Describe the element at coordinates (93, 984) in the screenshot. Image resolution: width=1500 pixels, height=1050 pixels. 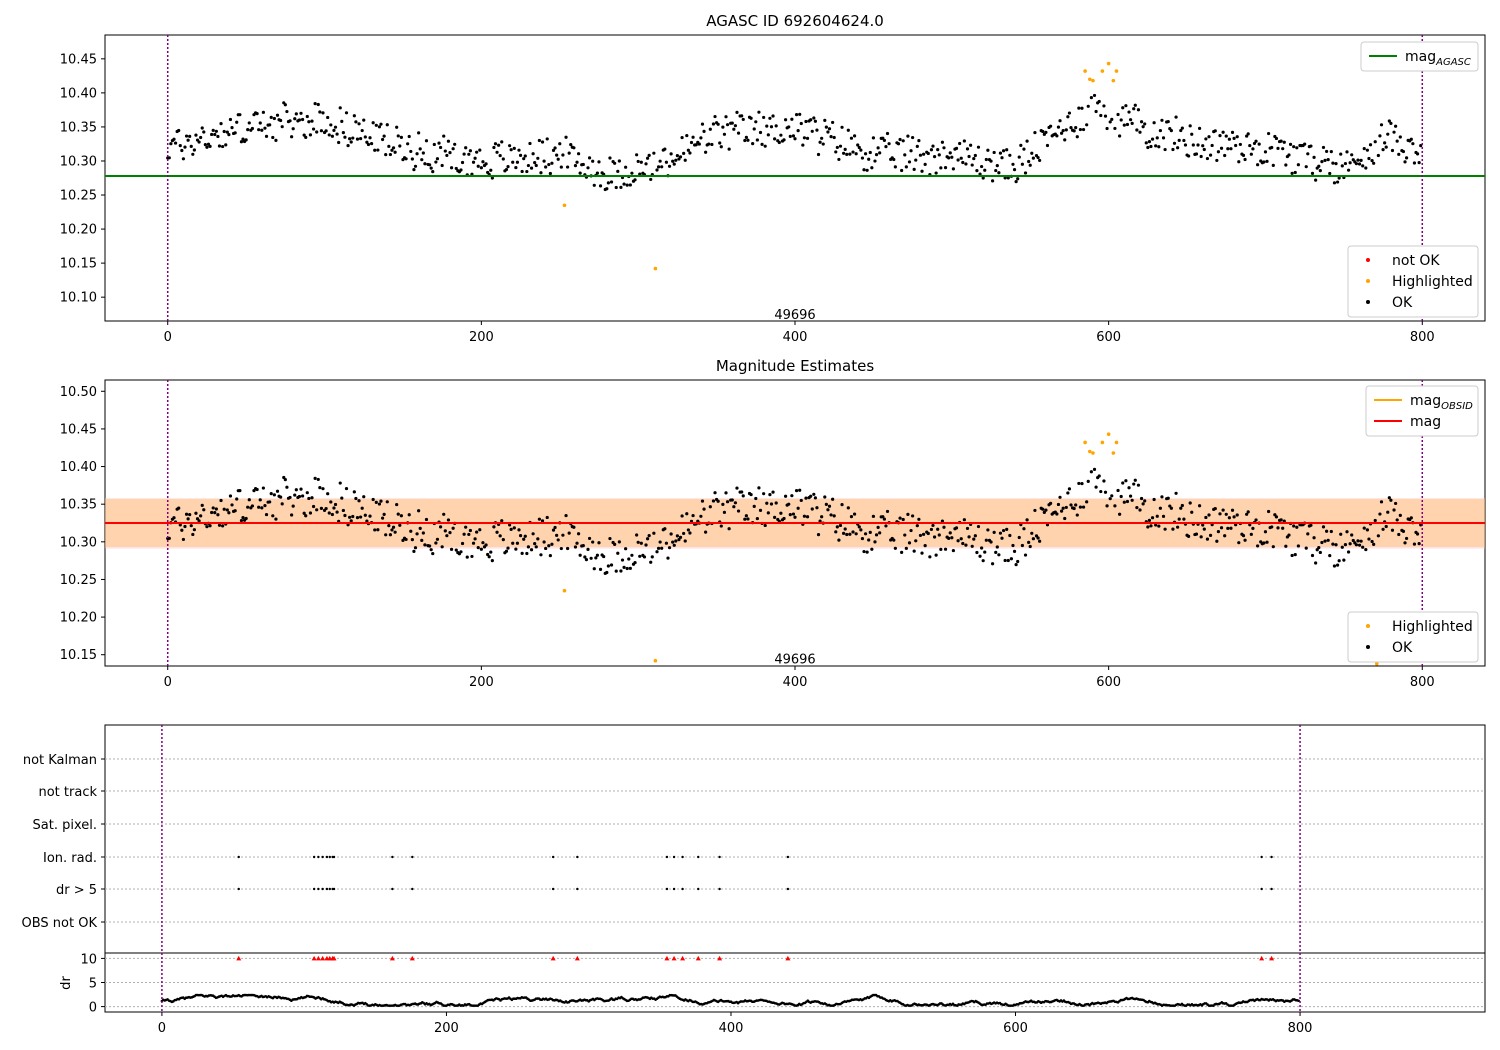
I see `y-tick-label: 5` at that location.